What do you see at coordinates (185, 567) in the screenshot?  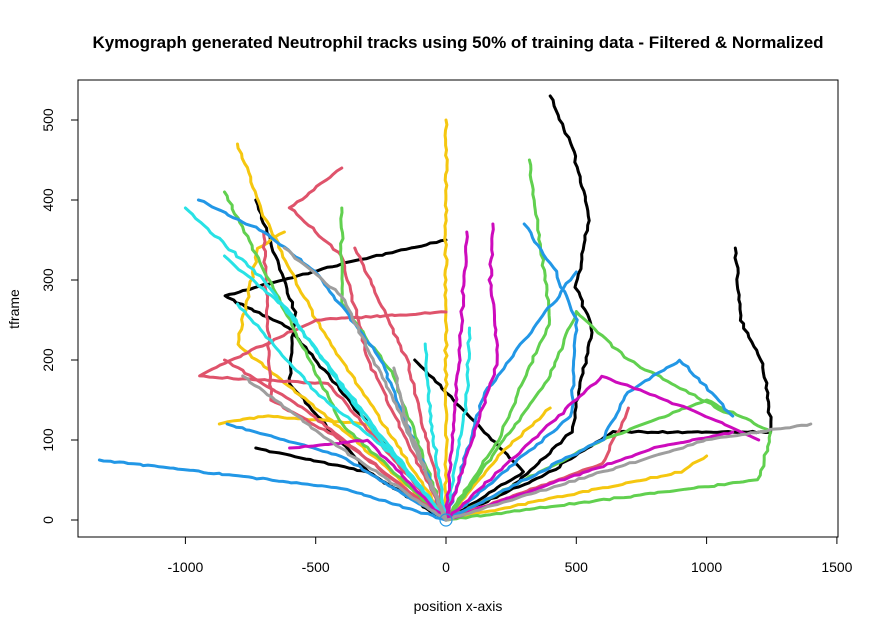 I see `x-tick-label: -1000` at bounding box center [185, 567].